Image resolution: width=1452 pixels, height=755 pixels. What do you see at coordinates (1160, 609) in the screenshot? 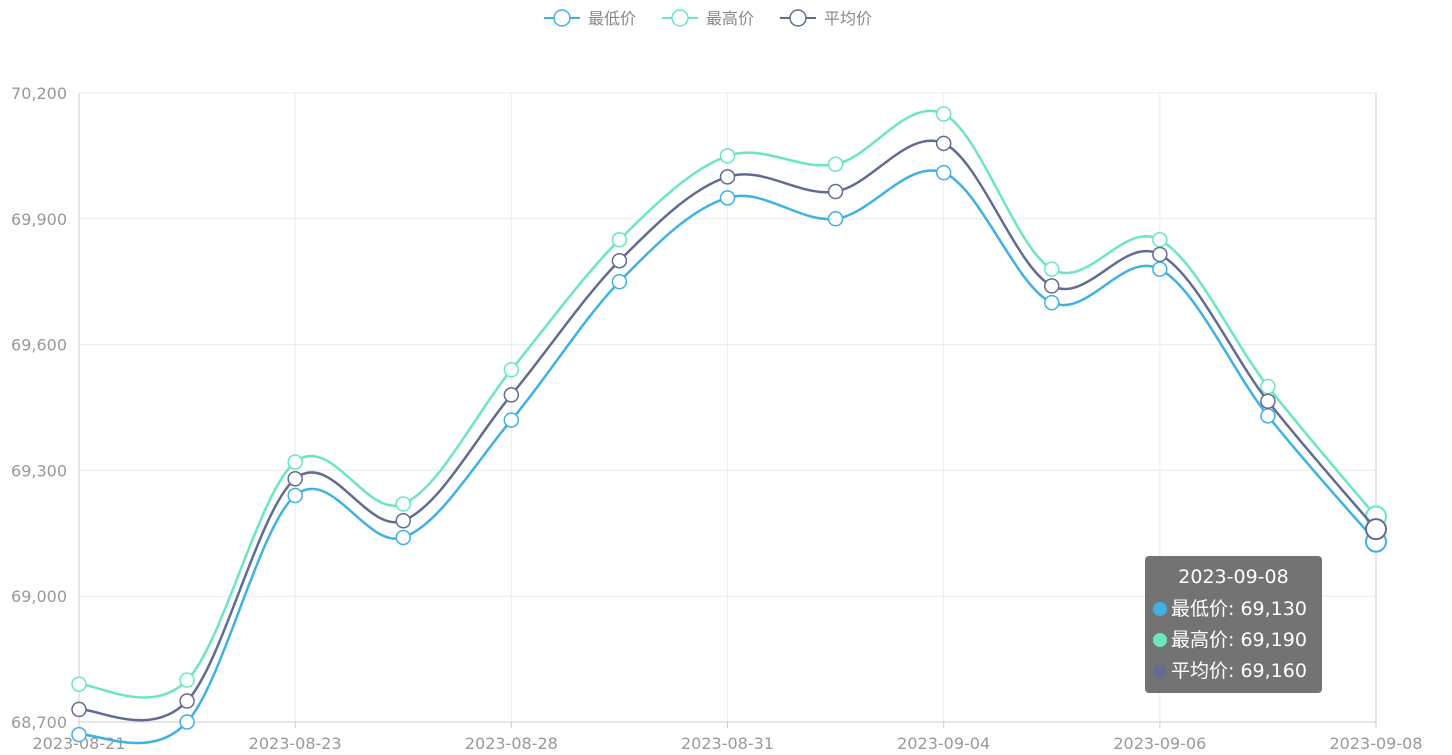
I see `series-dot-low` at bounding box center [1160, 609].